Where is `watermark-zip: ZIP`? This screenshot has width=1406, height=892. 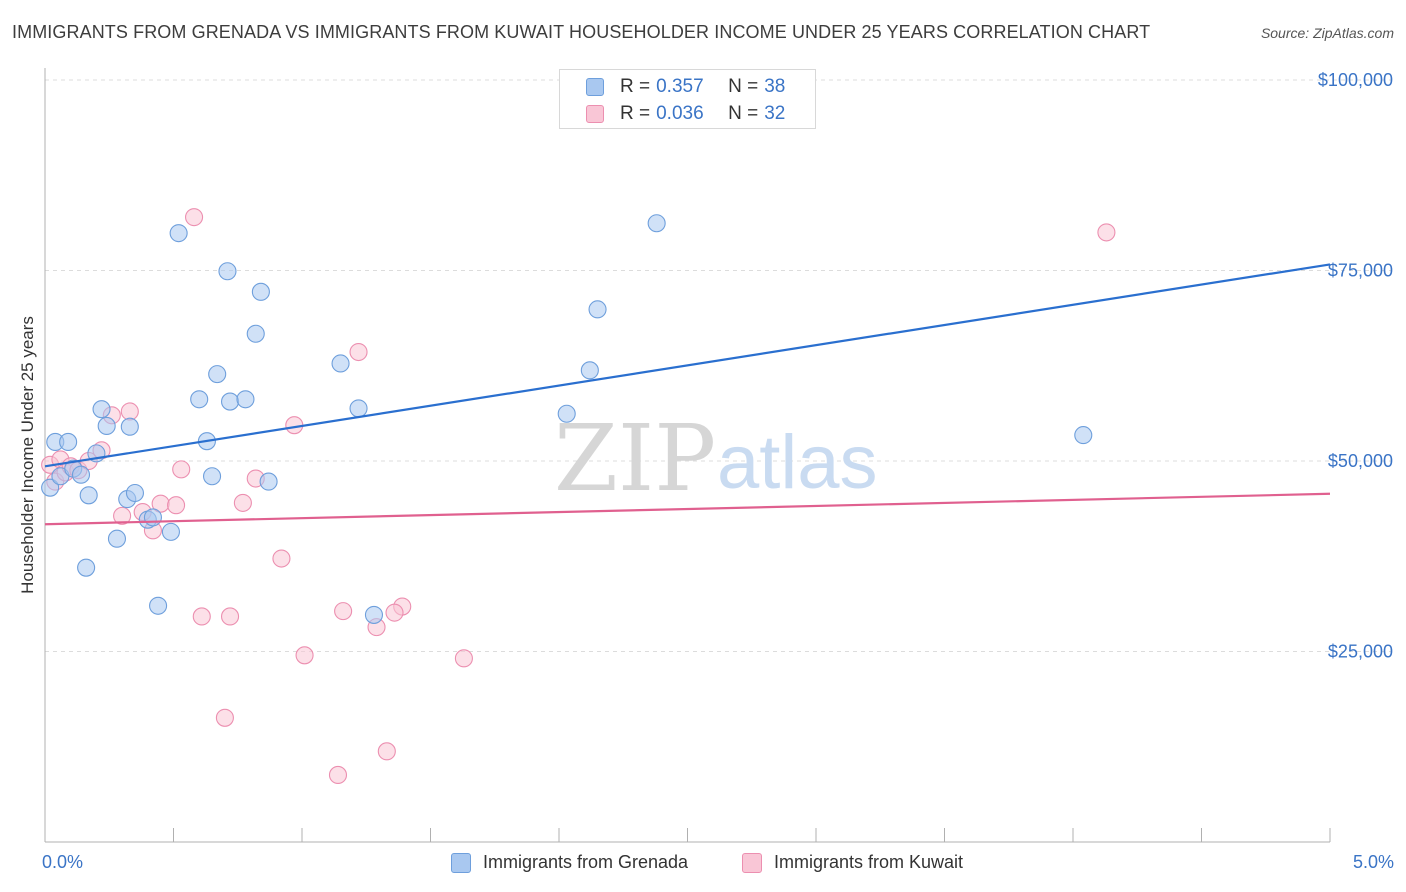 watermark-zip: ZIP is located at coordinates (635, 458).